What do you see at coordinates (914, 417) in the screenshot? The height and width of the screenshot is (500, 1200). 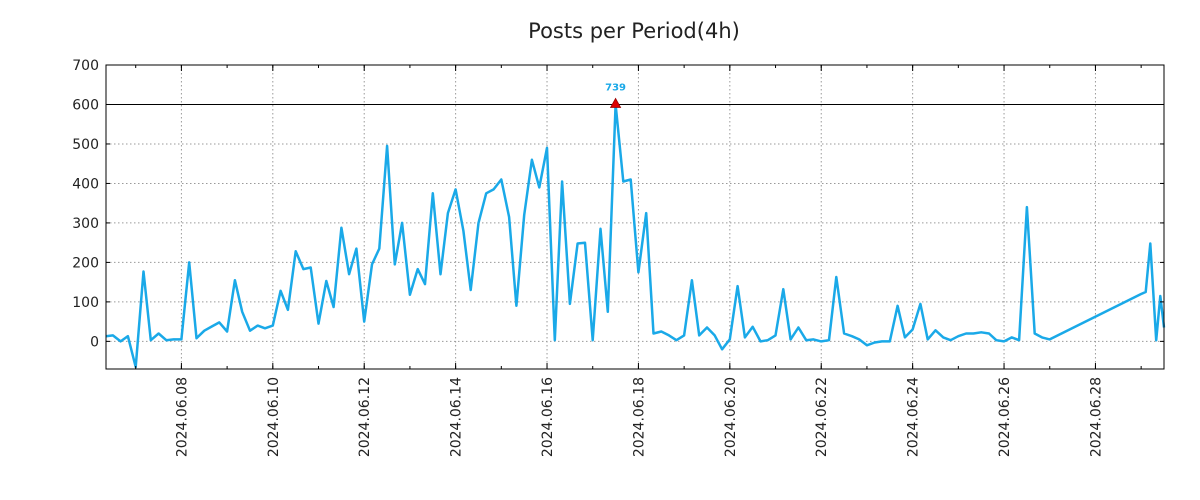 I see `x-tick-label: 2024.06.24` at bounding box center [914, 417].